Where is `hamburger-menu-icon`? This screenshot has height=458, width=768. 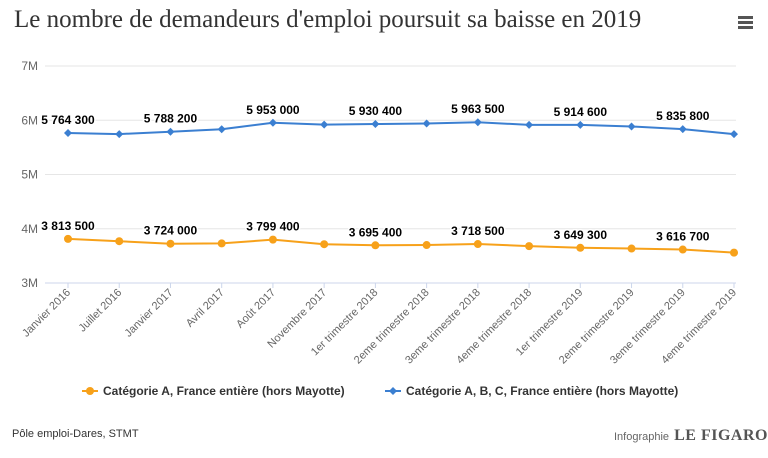 hamburger-menu-icon is located at coordinates (747, 25).